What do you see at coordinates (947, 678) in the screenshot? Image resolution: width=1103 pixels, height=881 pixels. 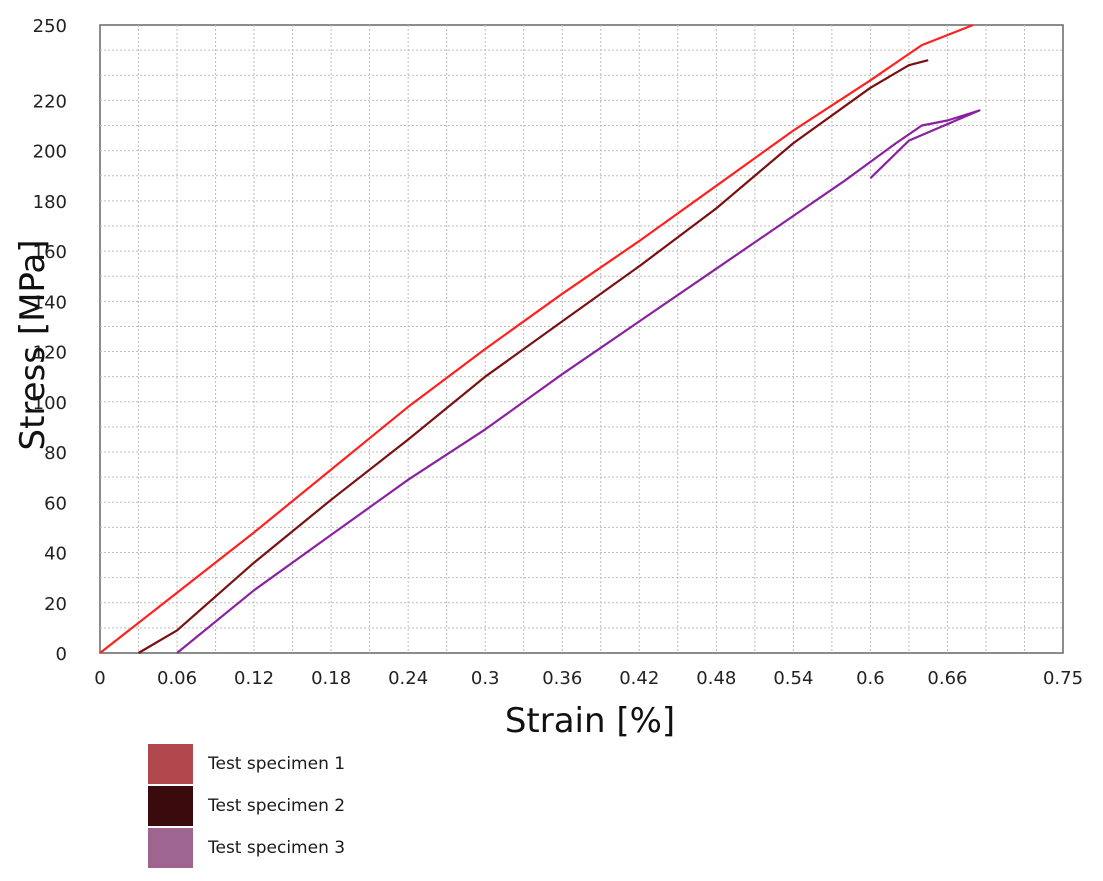 I see `x-tick-label: 0.66` at bounding box center [947, 678].